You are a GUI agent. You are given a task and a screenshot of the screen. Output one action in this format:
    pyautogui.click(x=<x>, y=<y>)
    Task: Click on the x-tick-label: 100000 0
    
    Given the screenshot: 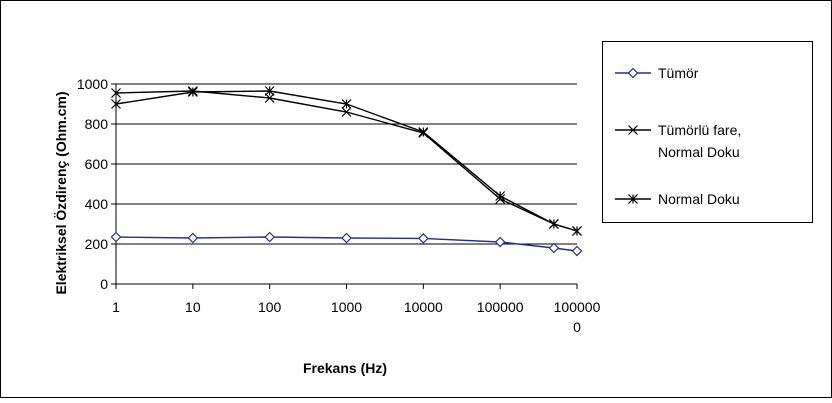 What is the action you would take?
    pyautogui.click(x=577, y=317)
    